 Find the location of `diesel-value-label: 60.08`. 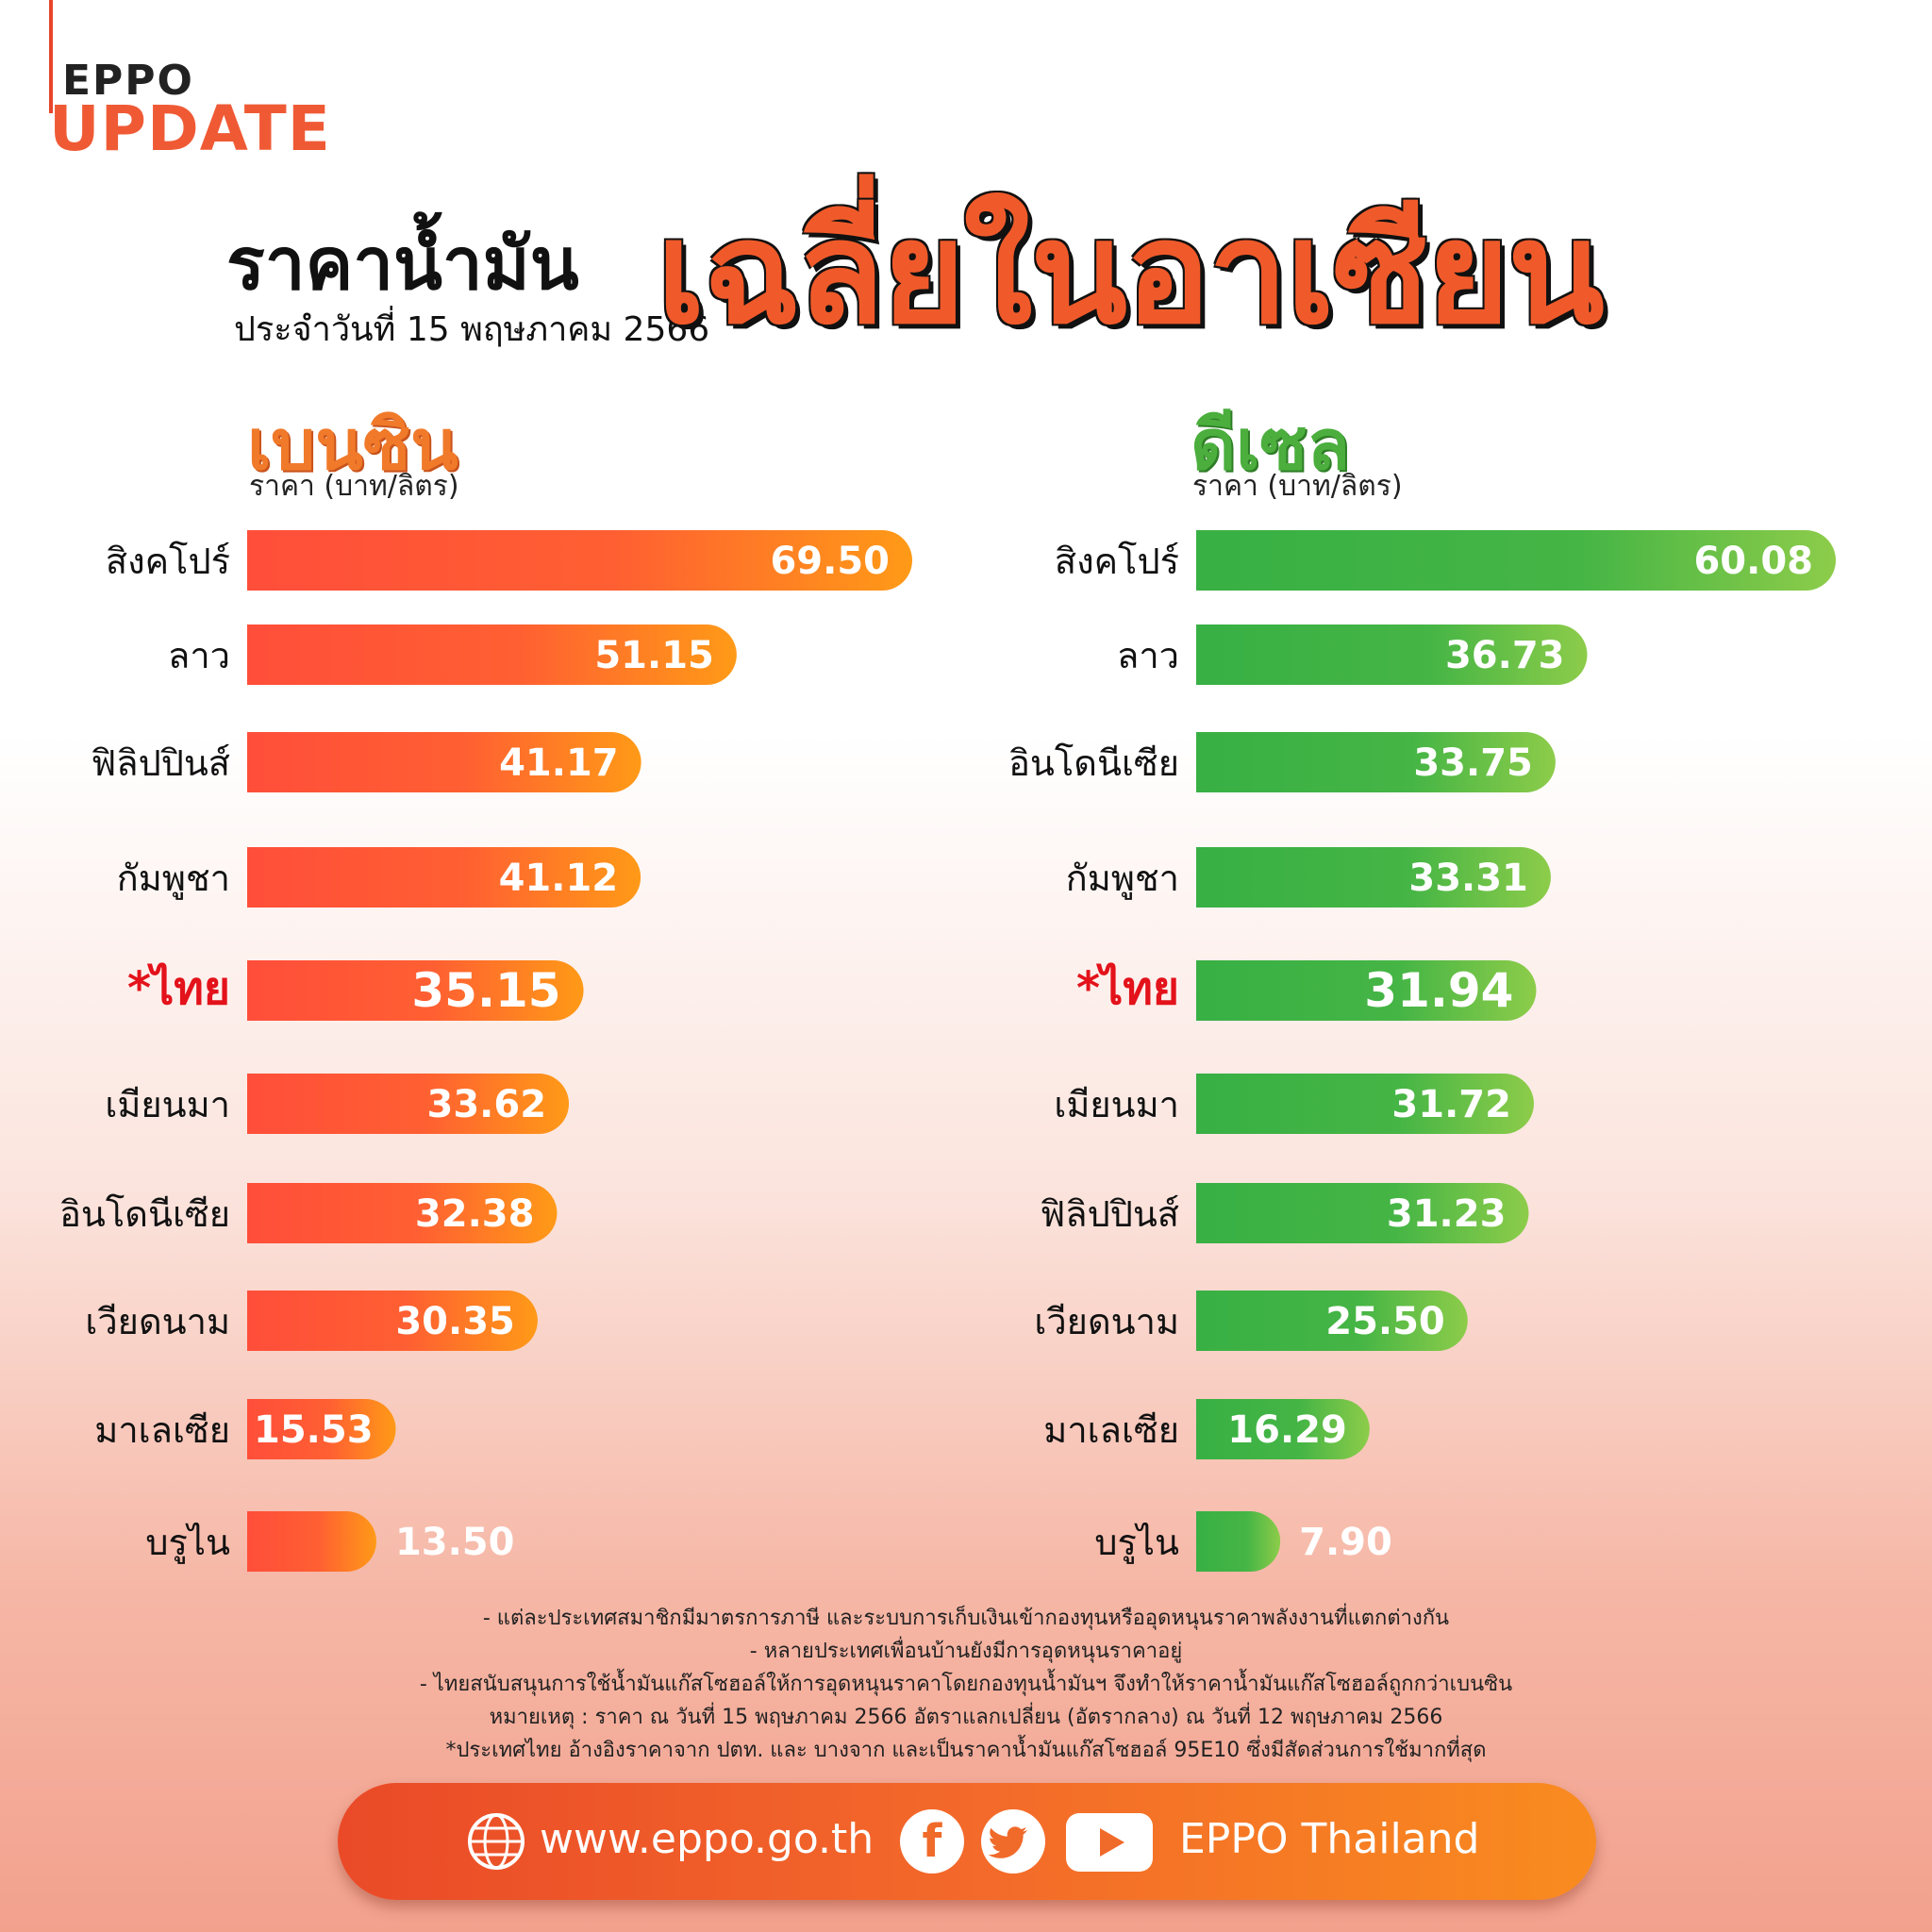

diesel-value-label: 60.08 is located at coordinates (1753, 561).